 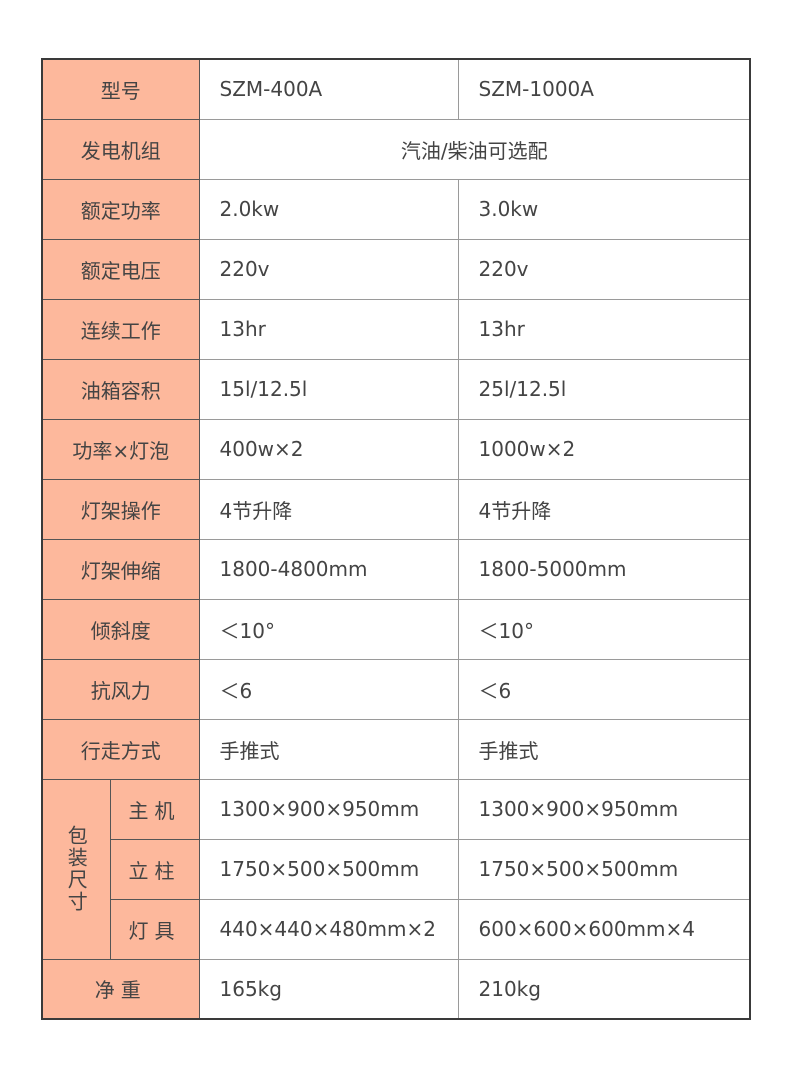 What do you see at coordinates (328, 989) in the screenshot?
I see `weight-a: 165kg` at bounding box center [328, 989].